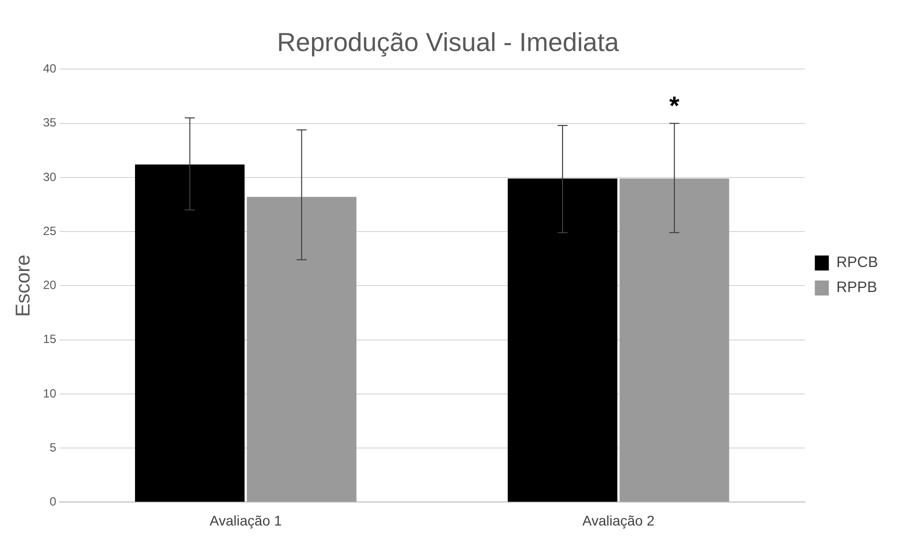 The width and height of the screenshot is (909, 543). What do you see at coordinates (618, 520) in the screenshot?
I see `x-tick-label: Avaliação 2` at bounding box center [618, 520].